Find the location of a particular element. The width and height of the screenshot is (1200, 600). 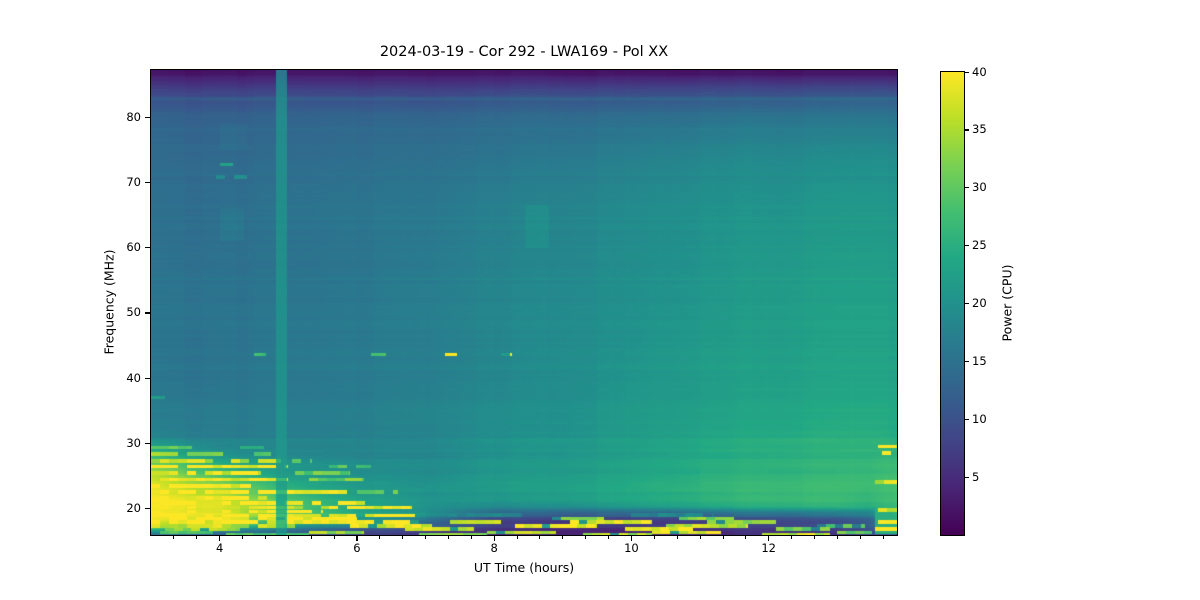

x-tick-label: 4 is located at coordinates (219, 548).